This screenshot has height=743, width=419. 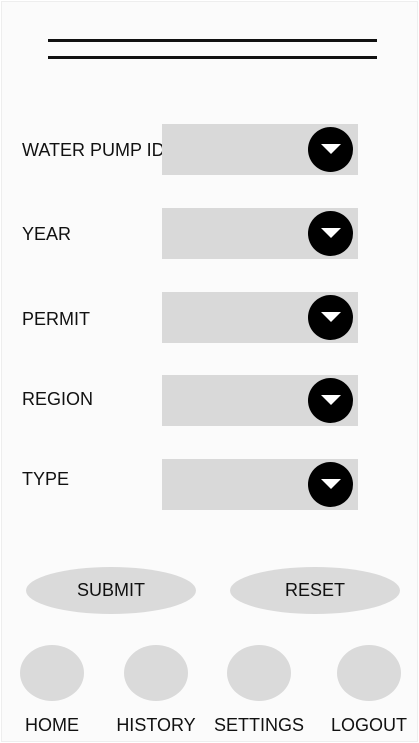 I want to click on permit-label: PERMIT, so click(x=56, y=319).